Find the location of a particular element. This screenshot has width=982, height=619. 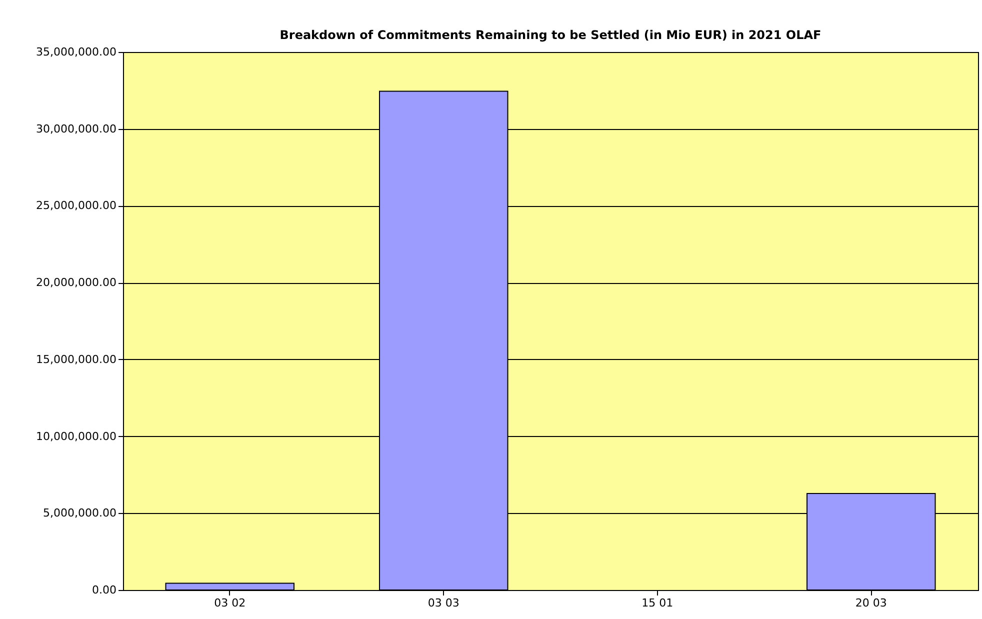

y-tick-label: 25,000,000.00 is located at coordinates (76, 205).